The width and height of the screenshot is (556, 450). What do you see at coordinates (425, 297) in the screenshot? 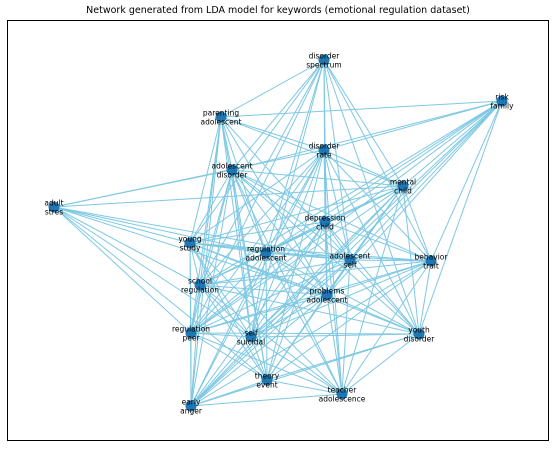
I see `edge-behavior_trait-youth_disorder` at bounding box center [425, 297].